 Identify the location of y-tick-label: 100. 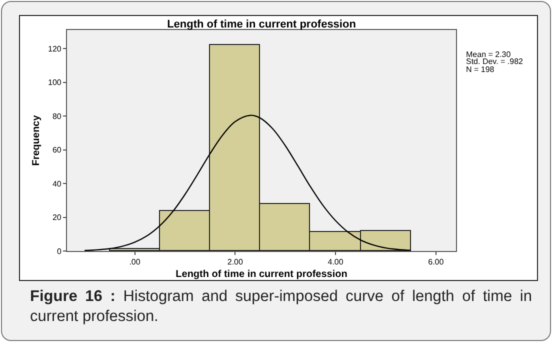
(55, 83).